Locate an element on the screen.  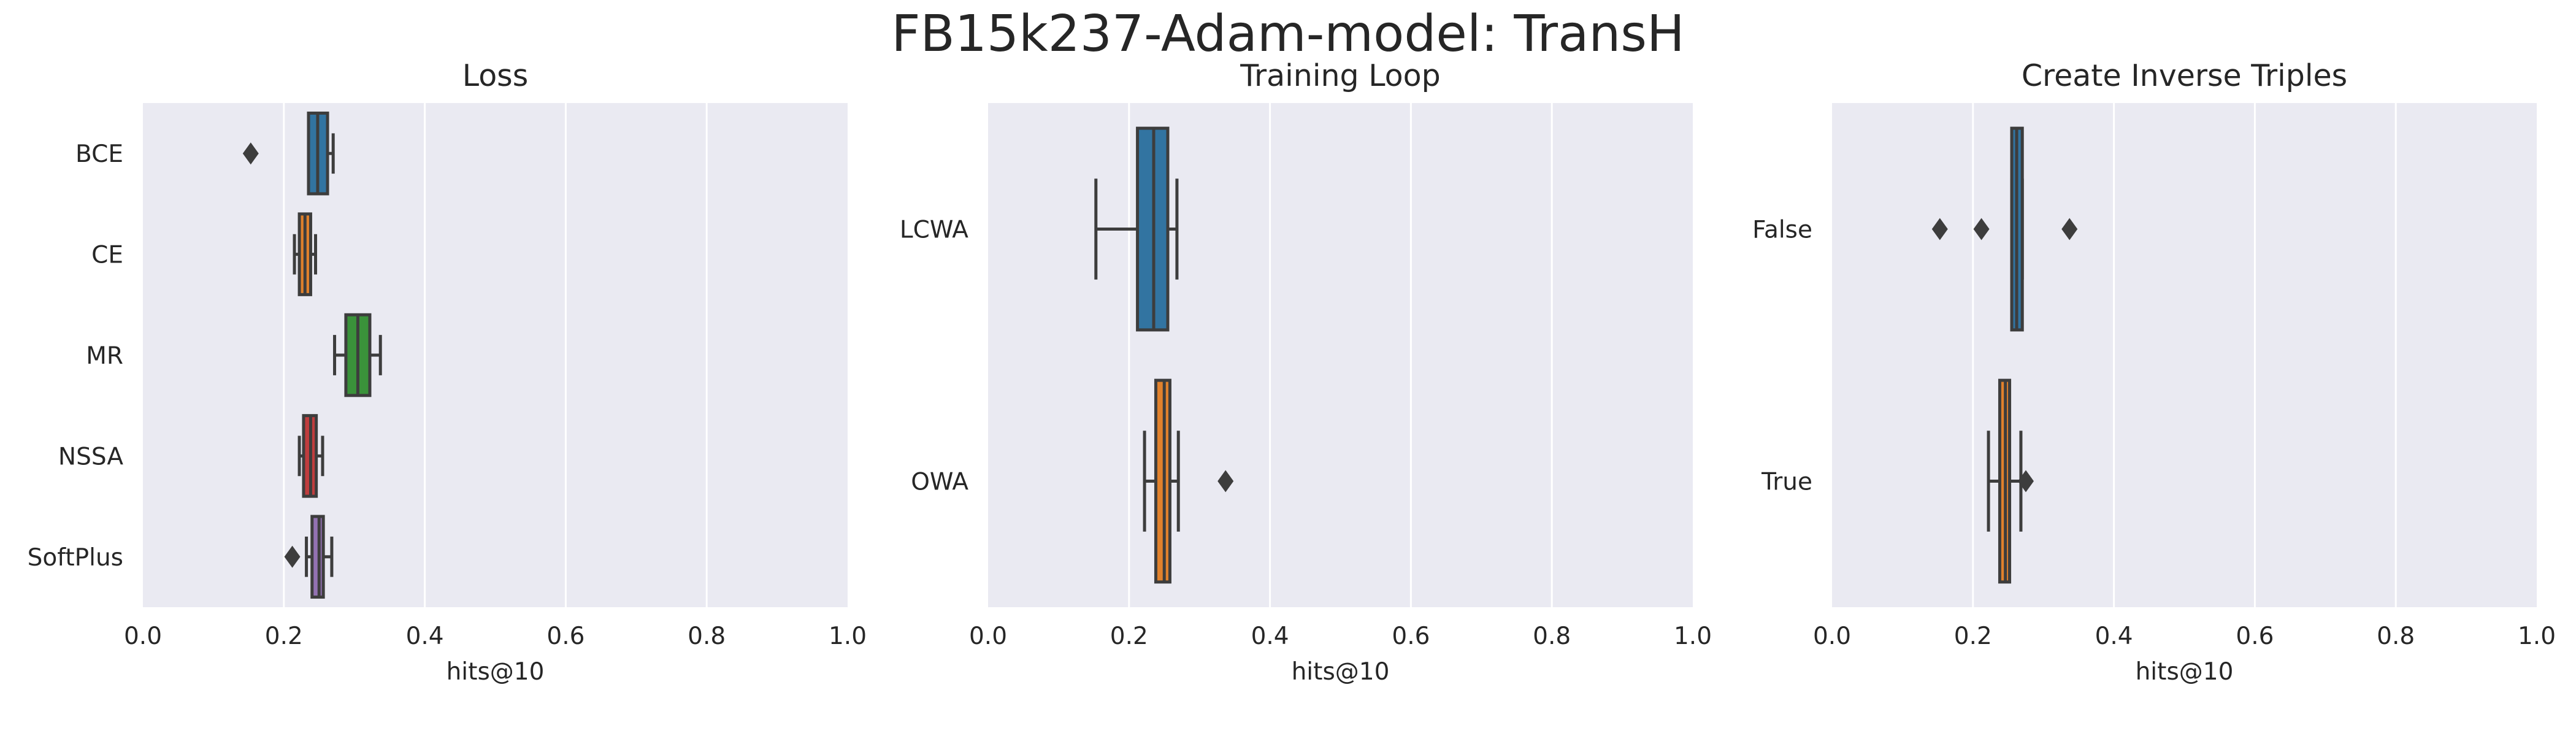
box-bce: BCE is located at coordinates (205, 153).